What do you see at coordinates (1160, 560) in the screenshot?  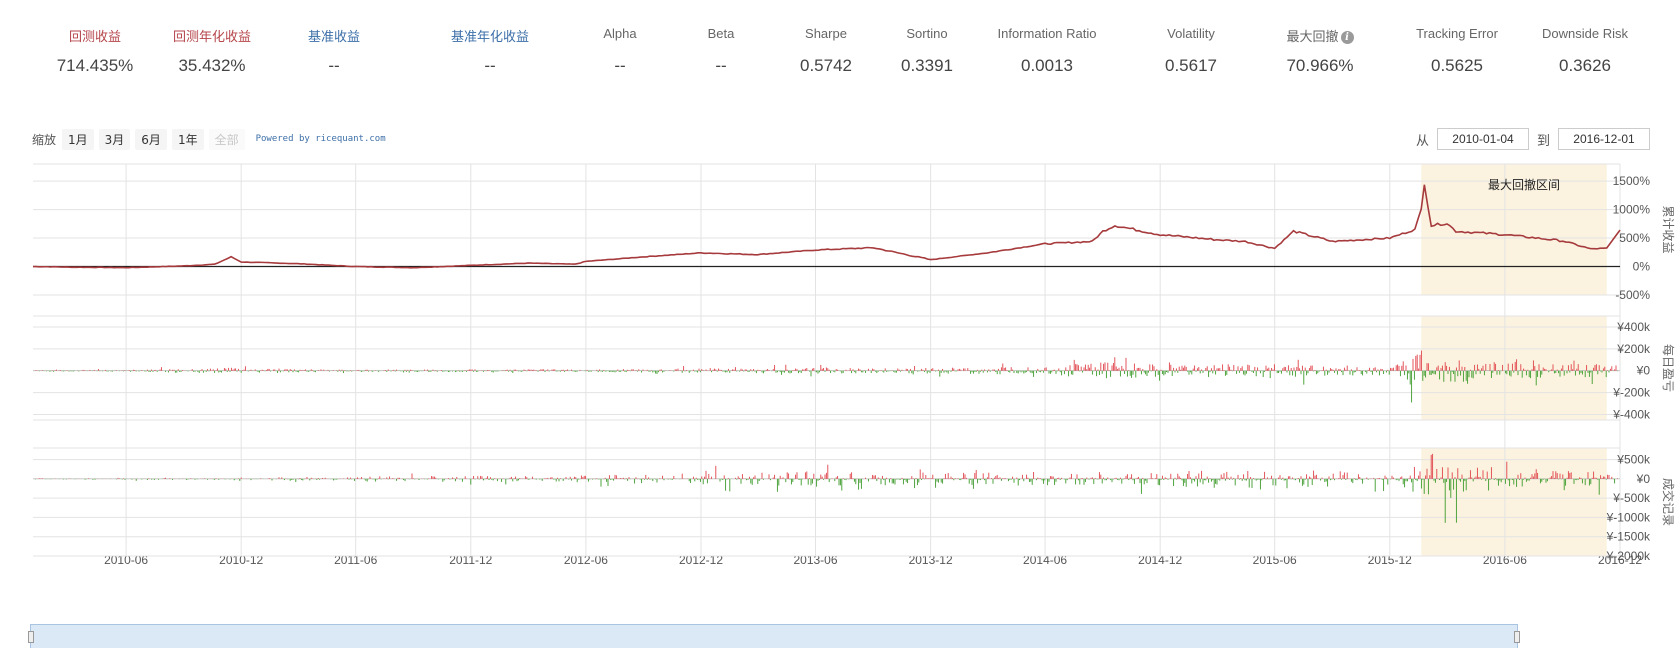 I see `x-tick-label: 2014-12` at bounding box center [1160, 560].